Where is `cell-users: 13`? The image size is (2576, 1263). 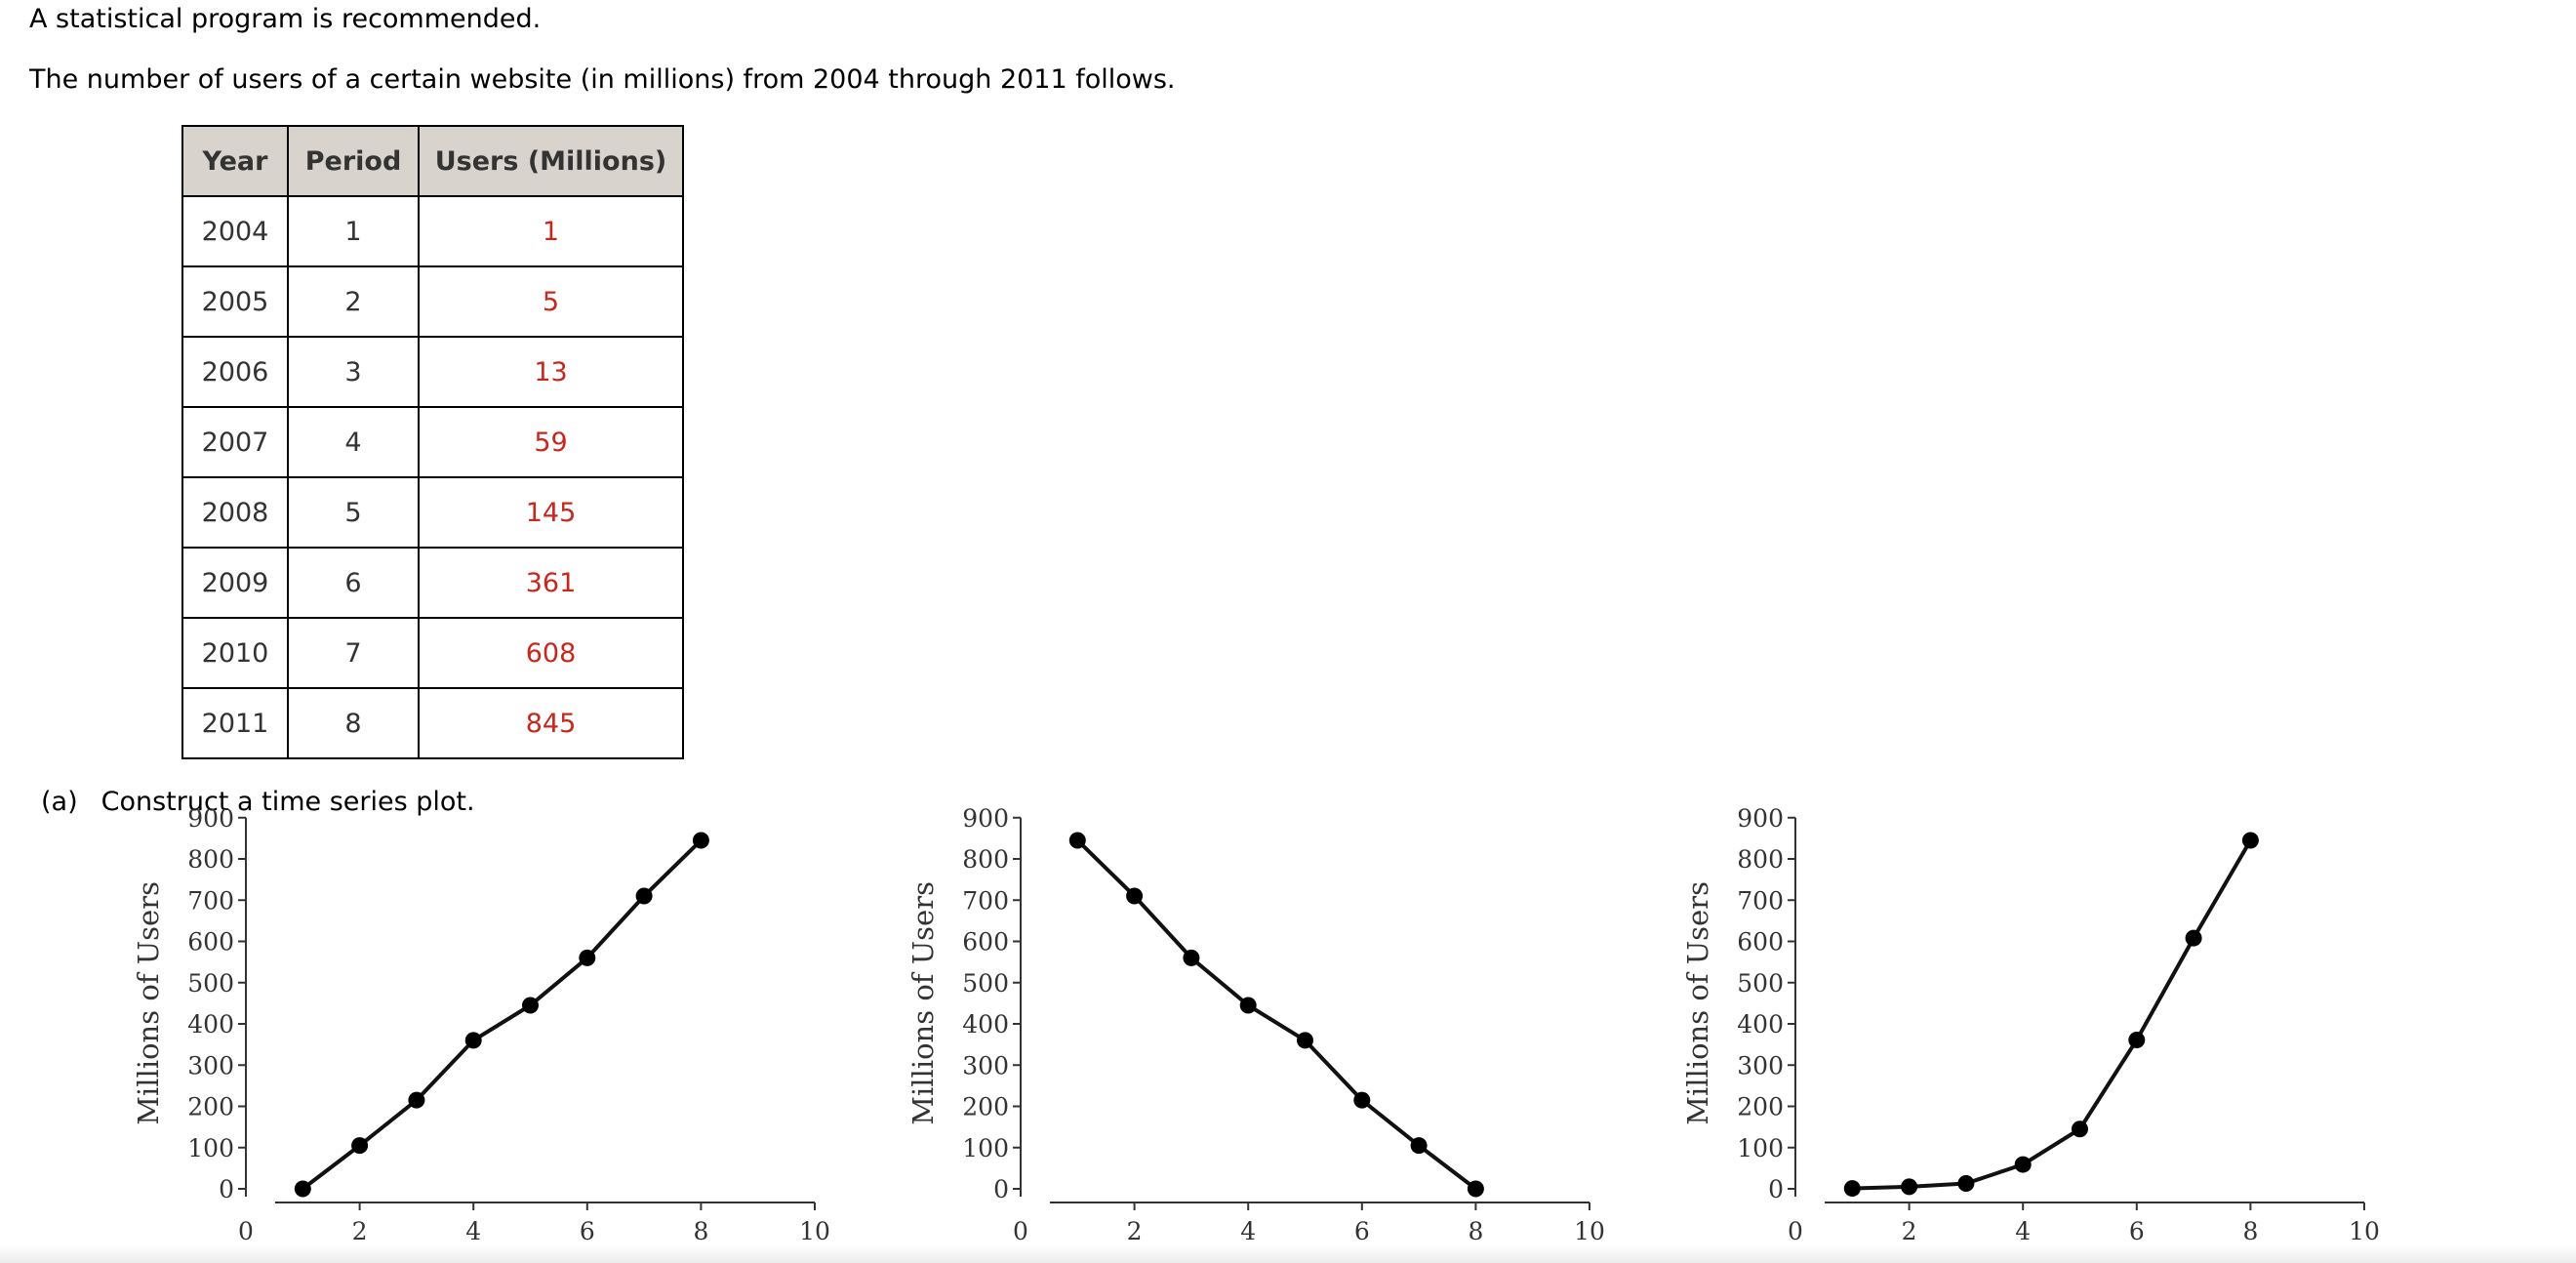
cell-users: 13 is located at coordinates (551, 372).